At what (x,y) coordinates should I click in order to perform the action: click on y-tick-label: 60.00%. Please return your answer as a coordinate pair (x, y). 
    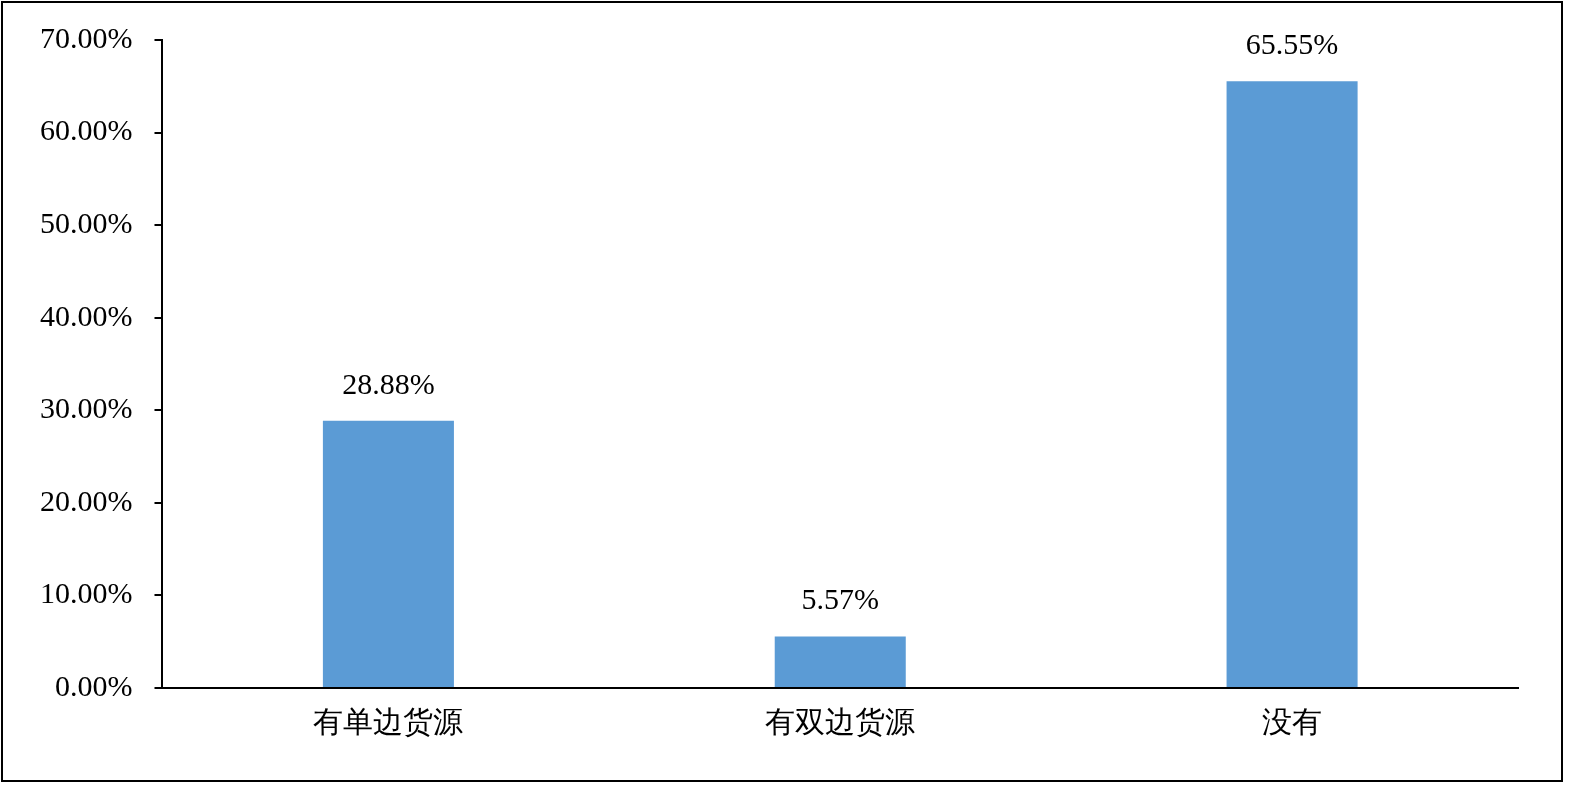
    Looking at the image, I should click on (86, 130).